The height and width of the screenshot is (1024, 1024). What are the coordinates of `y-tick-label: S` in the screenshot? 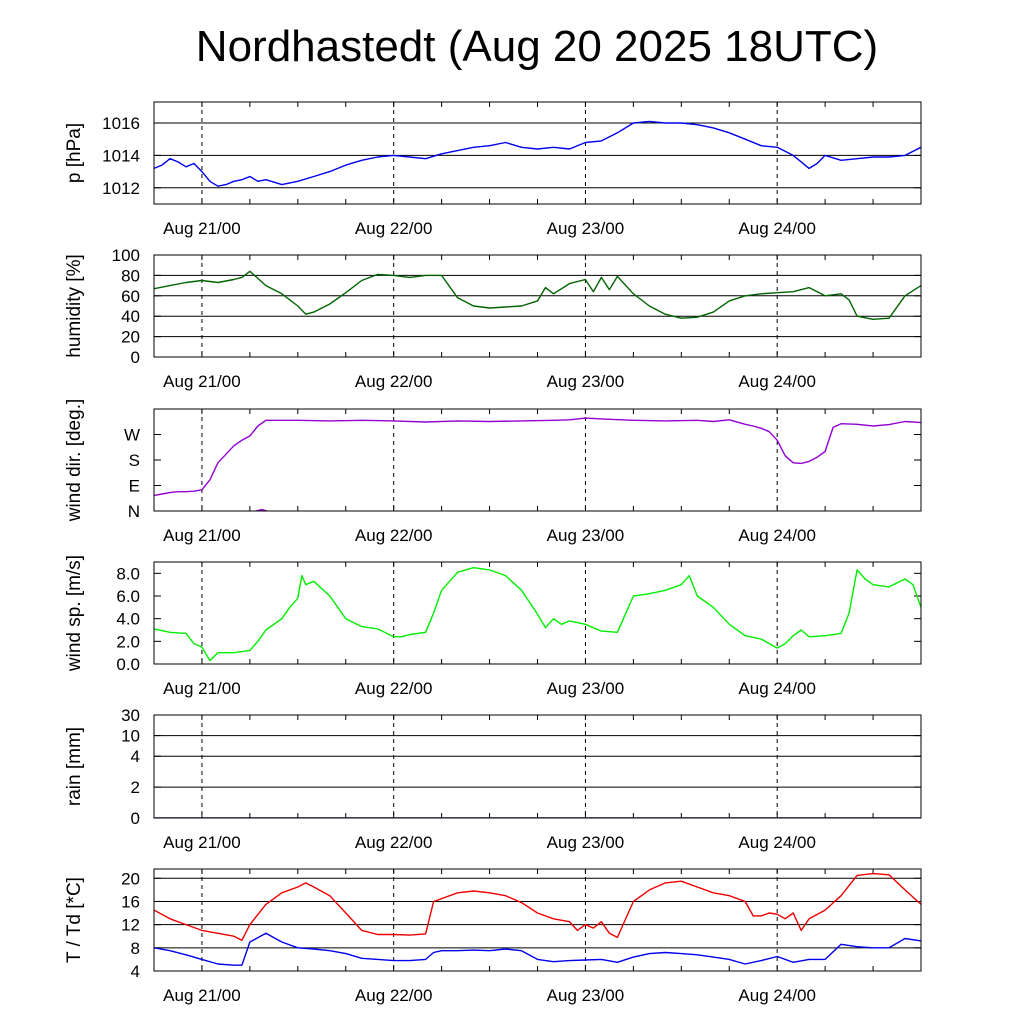 It's located at (134, 460).